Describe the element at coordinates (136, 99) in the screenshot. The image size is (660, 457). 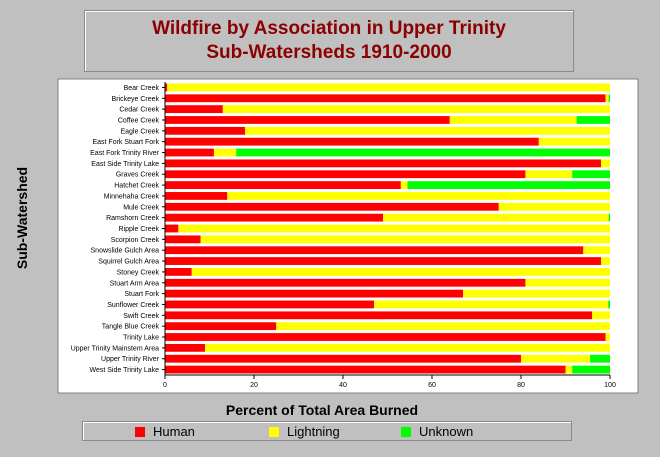
I see `category-label-1: Brickeye Creek` at that location.